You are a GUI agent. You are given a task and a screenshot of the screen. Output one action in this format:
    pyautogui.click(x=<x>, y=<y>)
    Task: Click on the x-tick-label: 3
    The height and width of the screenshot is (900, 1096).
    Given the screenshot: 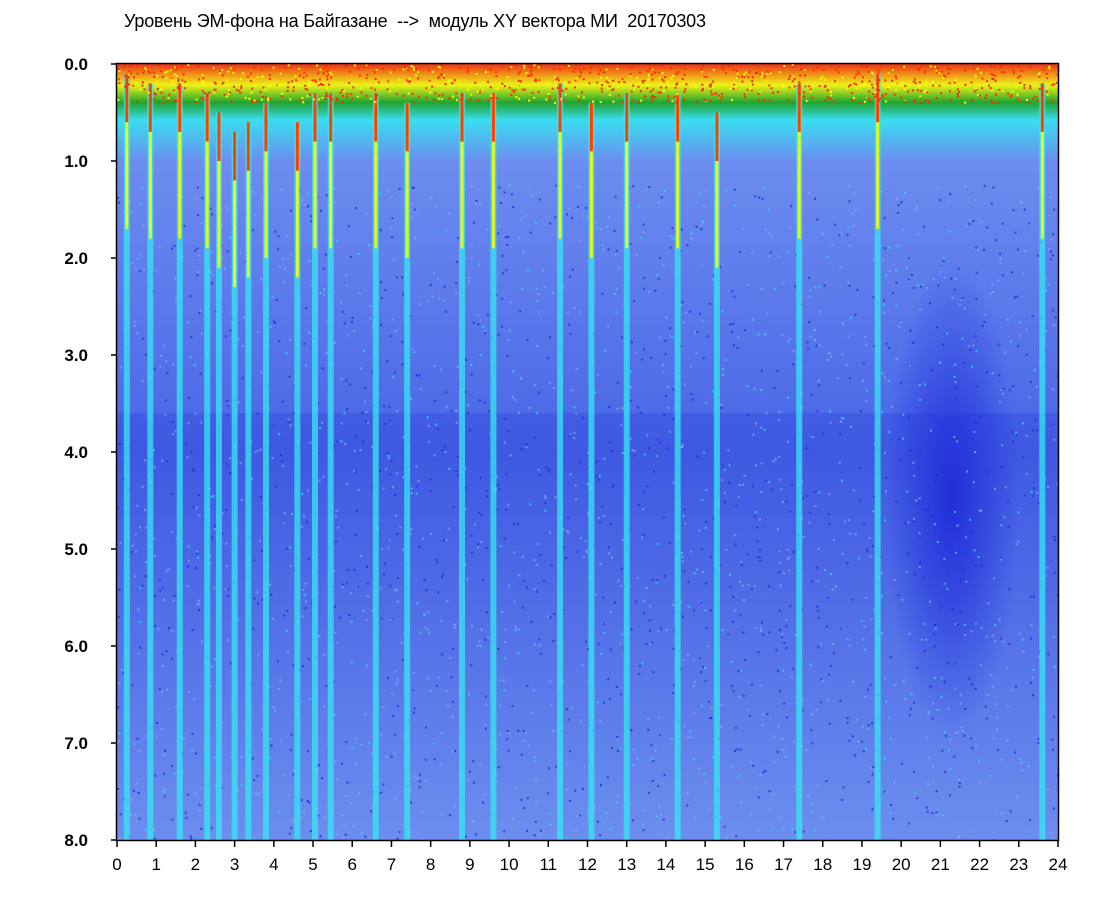 What is the action you would take?
    pyautogui.click(x=234, y=864)
    